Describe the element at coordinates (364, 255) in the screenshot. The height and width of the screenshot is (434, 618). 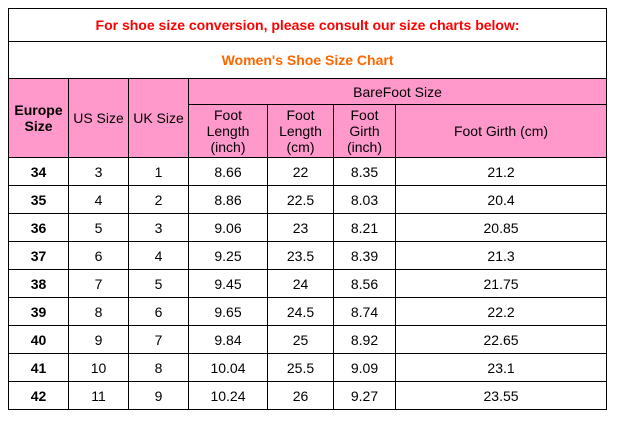
I see `cell-foot-girth-inch: 8.39` at that location.